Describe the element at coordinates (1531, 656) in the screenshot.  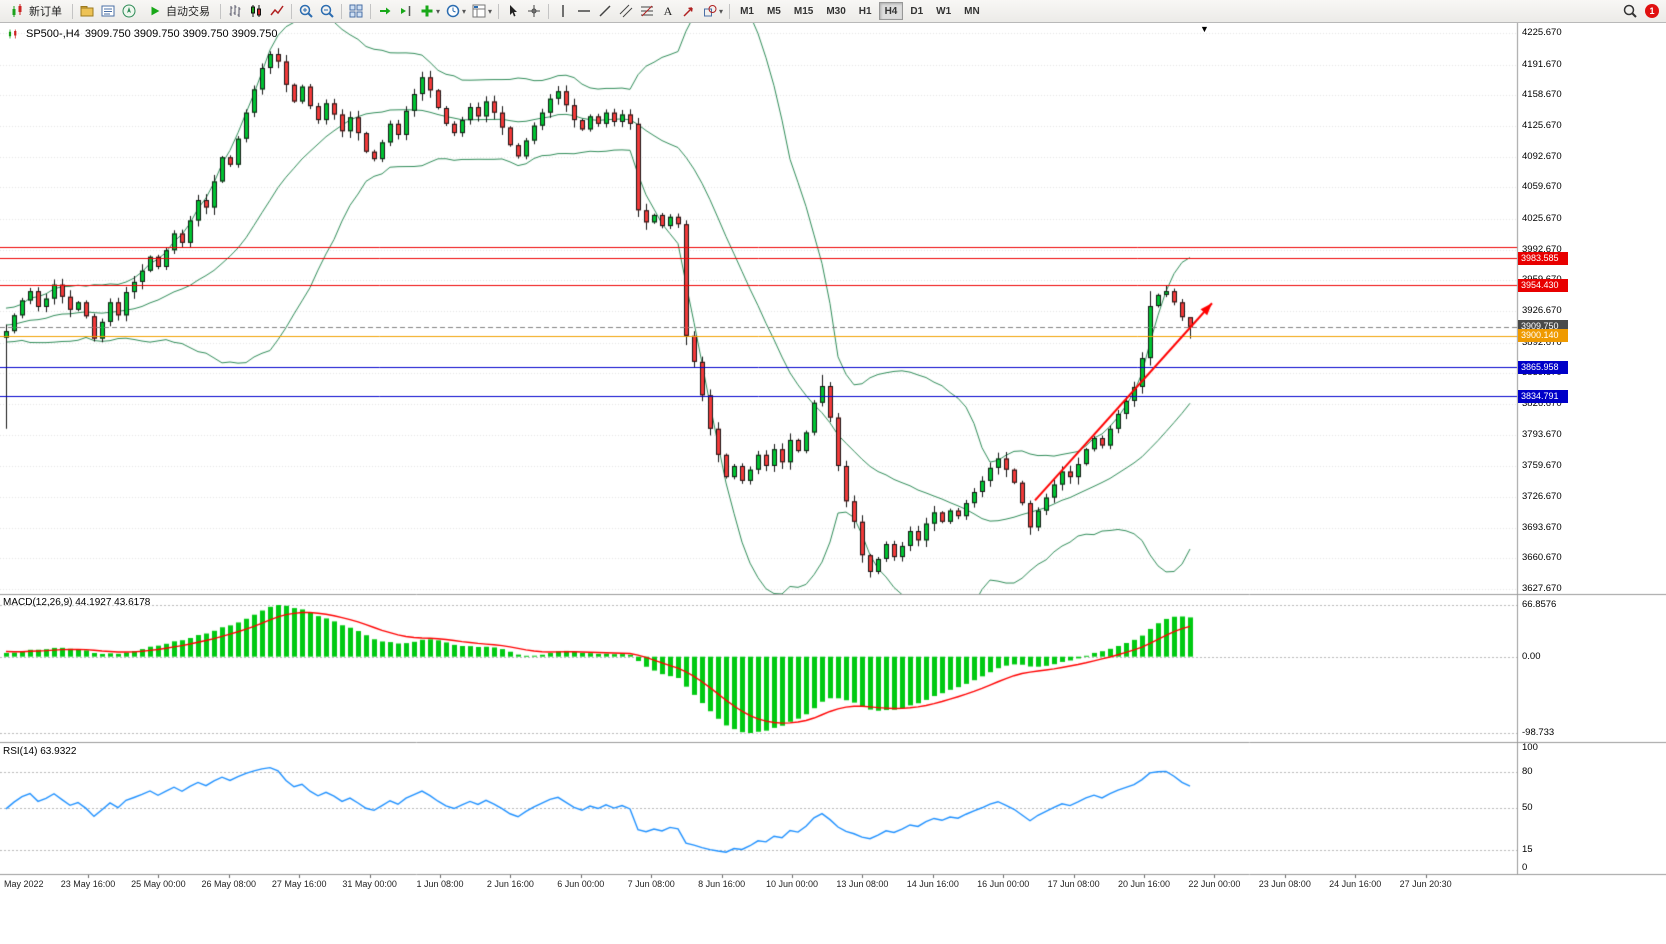
I see `macd-axis-tick: 0.00` at that location.